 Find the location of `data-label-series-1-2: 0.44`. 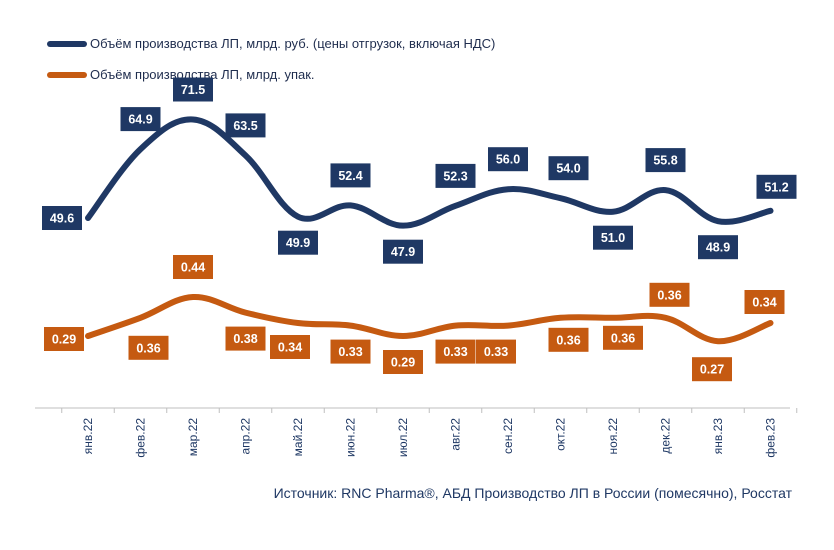

data-label-series-1-2: 0.44 is located at coordinates (193, 267).